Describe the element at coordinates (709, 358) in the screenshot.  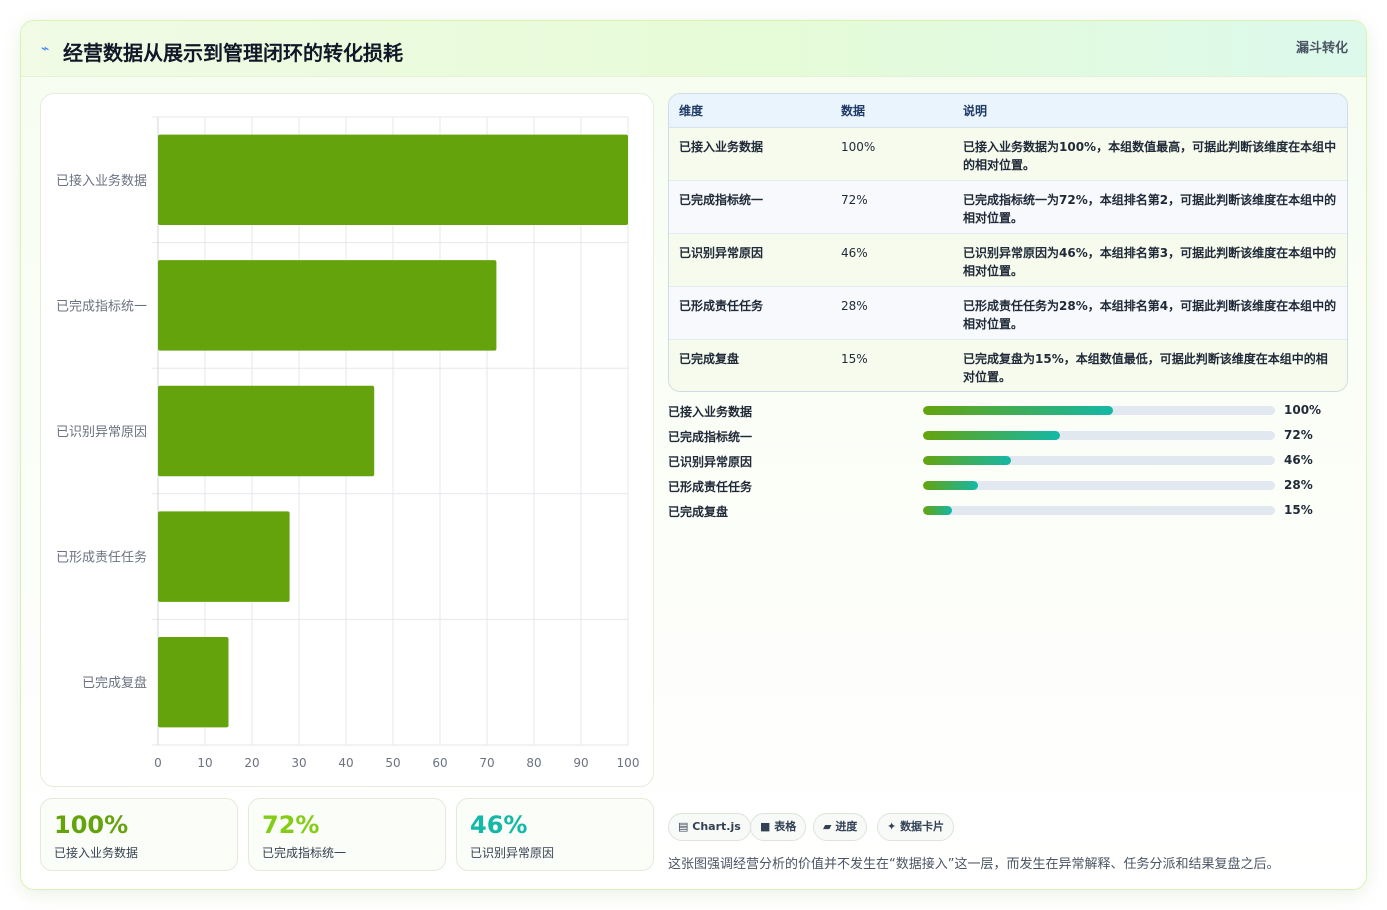
I see `cell-dimension: 已完成复盘` at that location.